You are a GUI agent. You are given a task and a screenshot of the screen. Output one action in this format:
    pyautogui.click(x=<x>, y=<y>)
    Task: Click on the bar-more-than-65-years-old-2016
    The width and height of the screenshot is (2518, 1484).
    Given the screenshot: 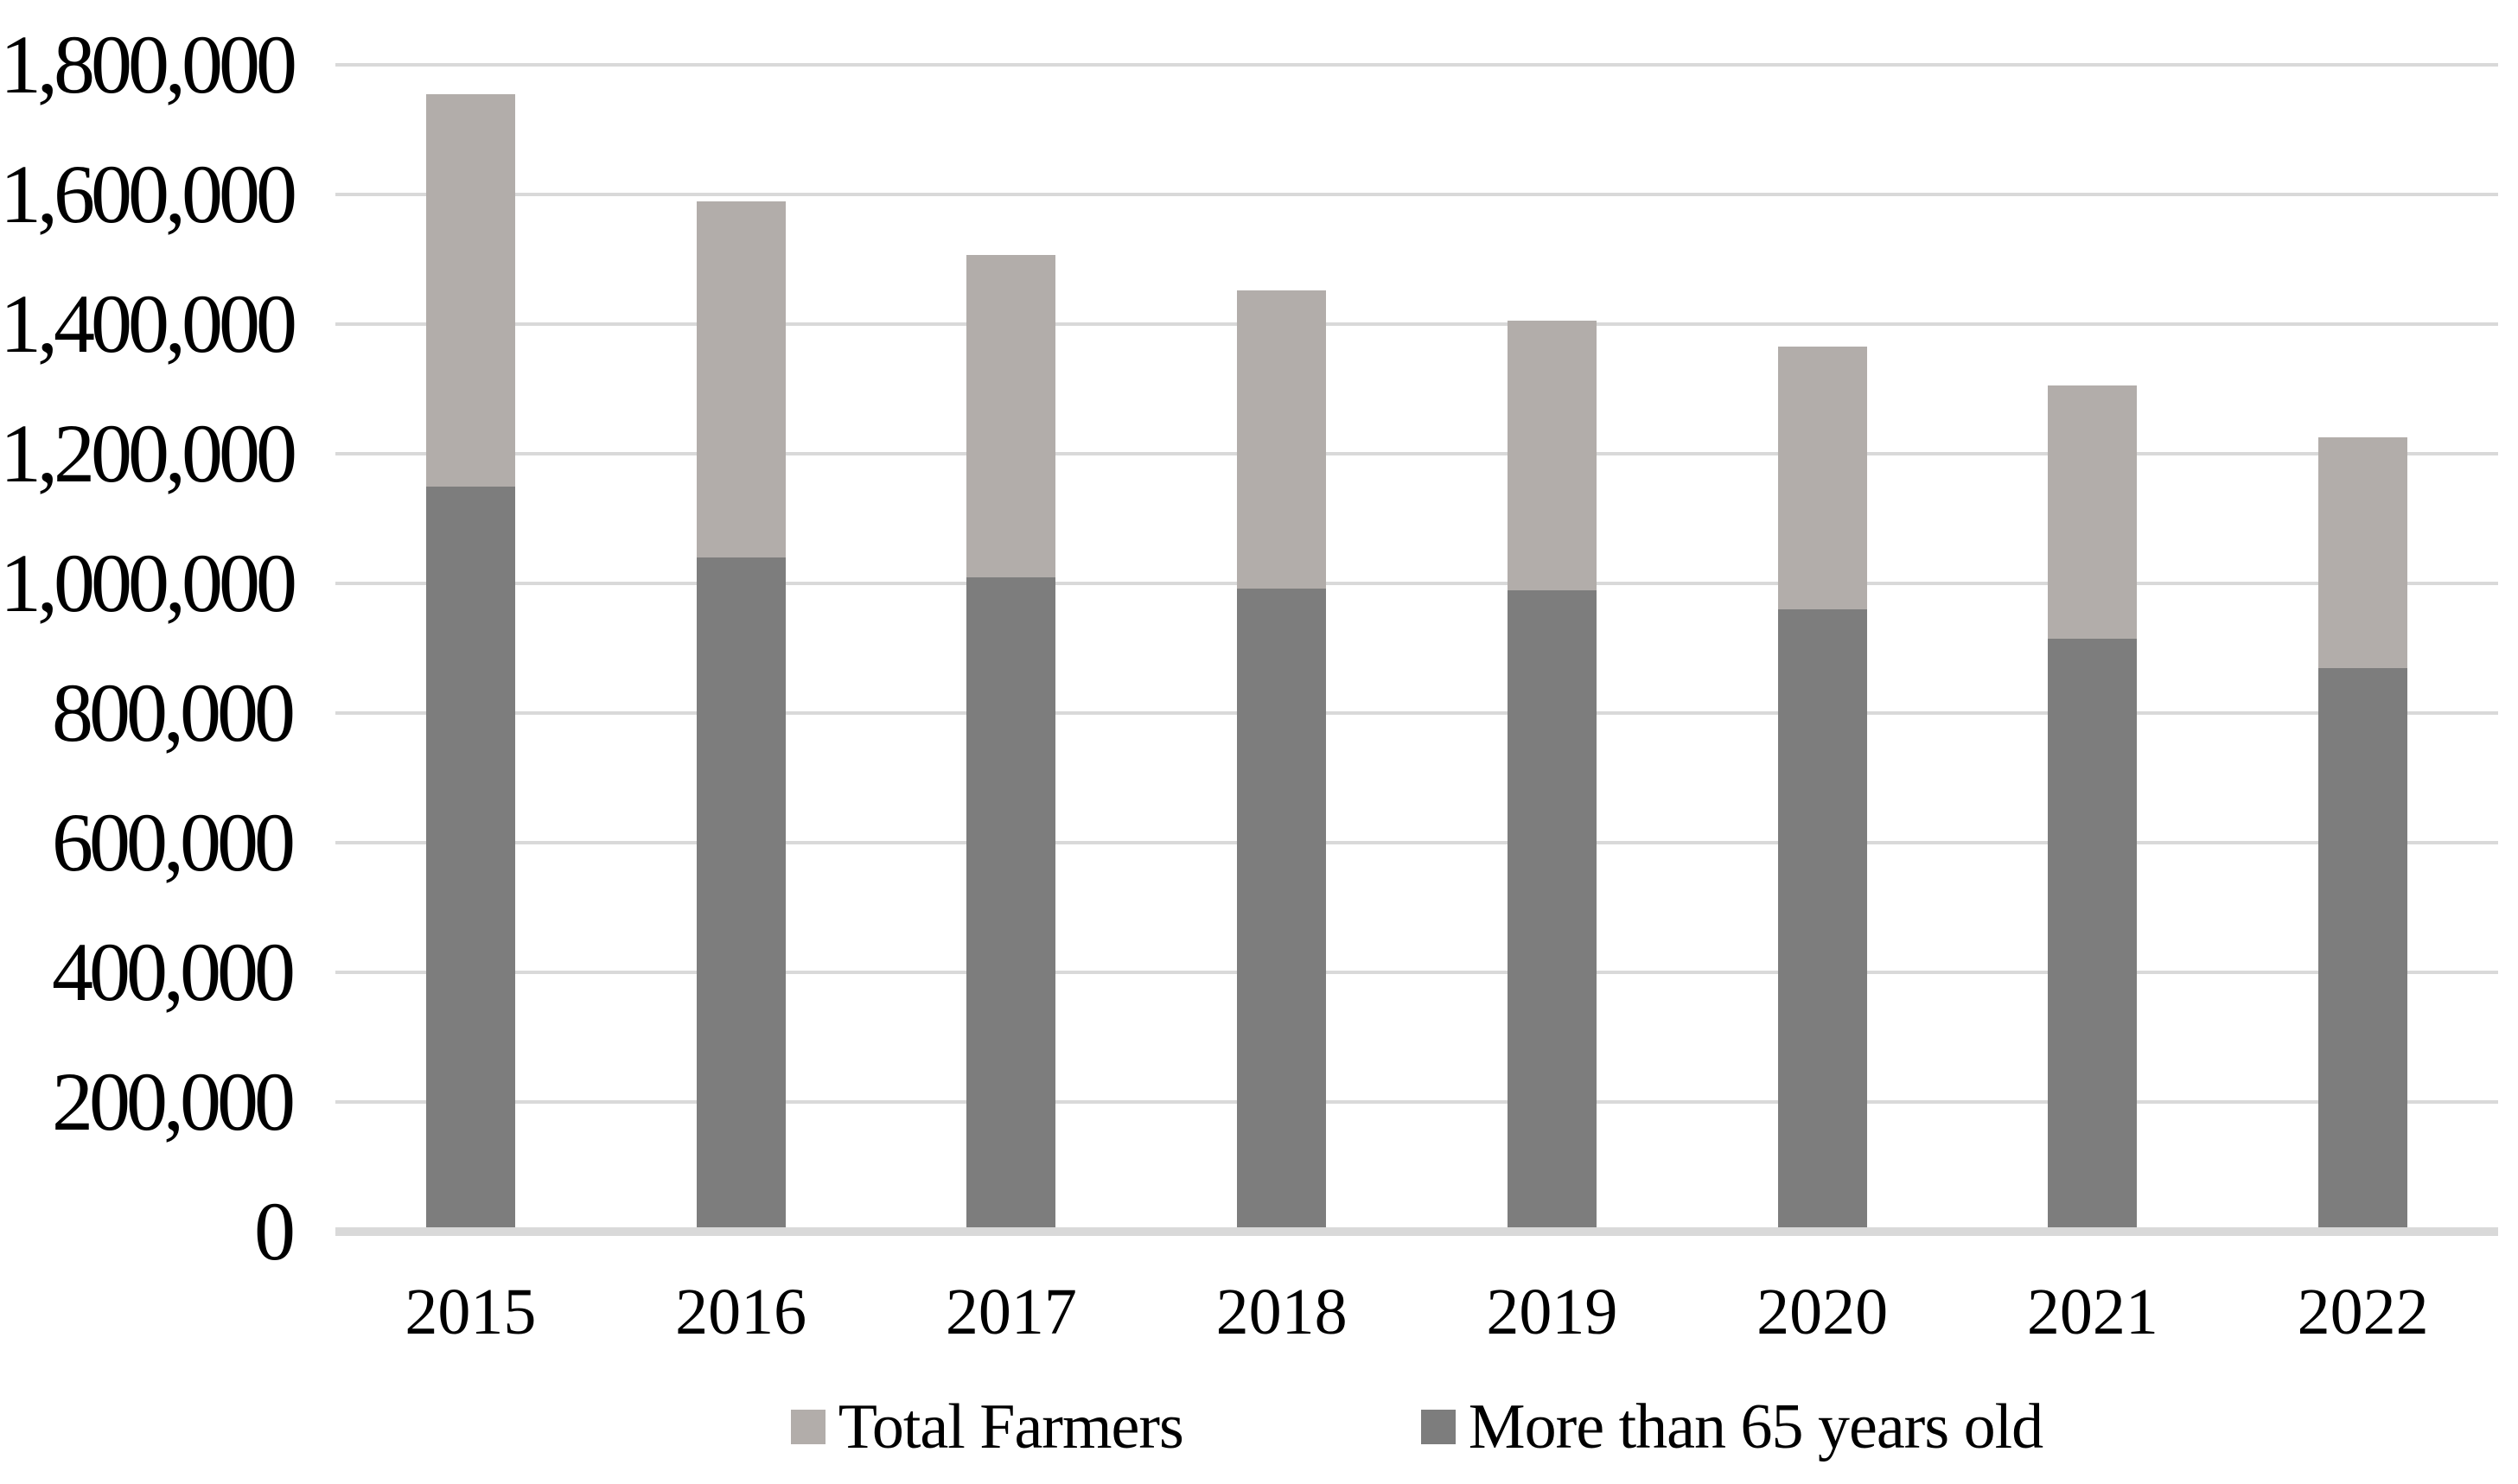 What is the action you would take?
    pyautogui.click(x=741, y=895)
    